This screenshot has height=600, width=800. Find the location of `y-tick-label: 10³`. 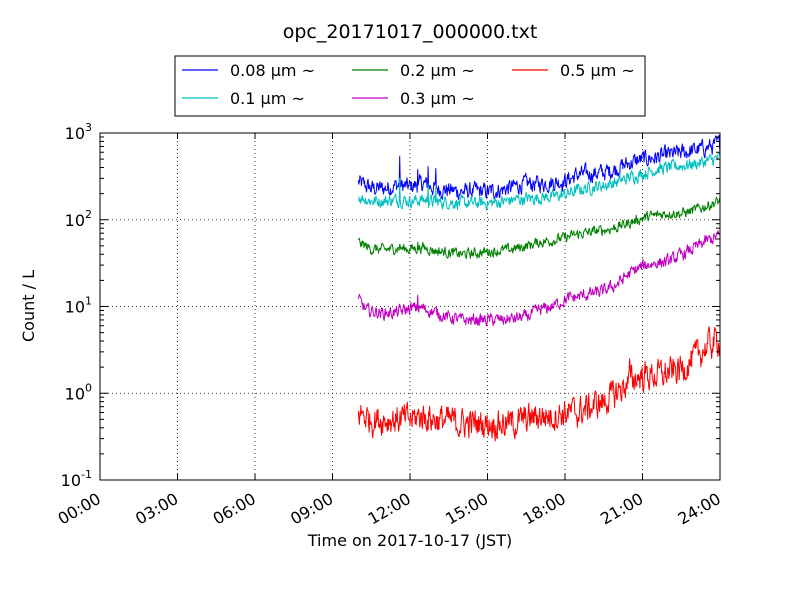

y-tick-label: 10³ is located at coordinates (78, 132).